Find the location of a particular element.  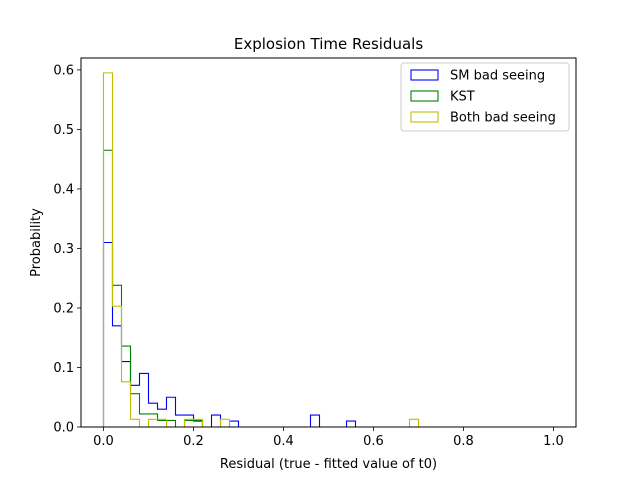

legend: SM bad seeing KST Both bad seeing is located at coordinates (485, 97).